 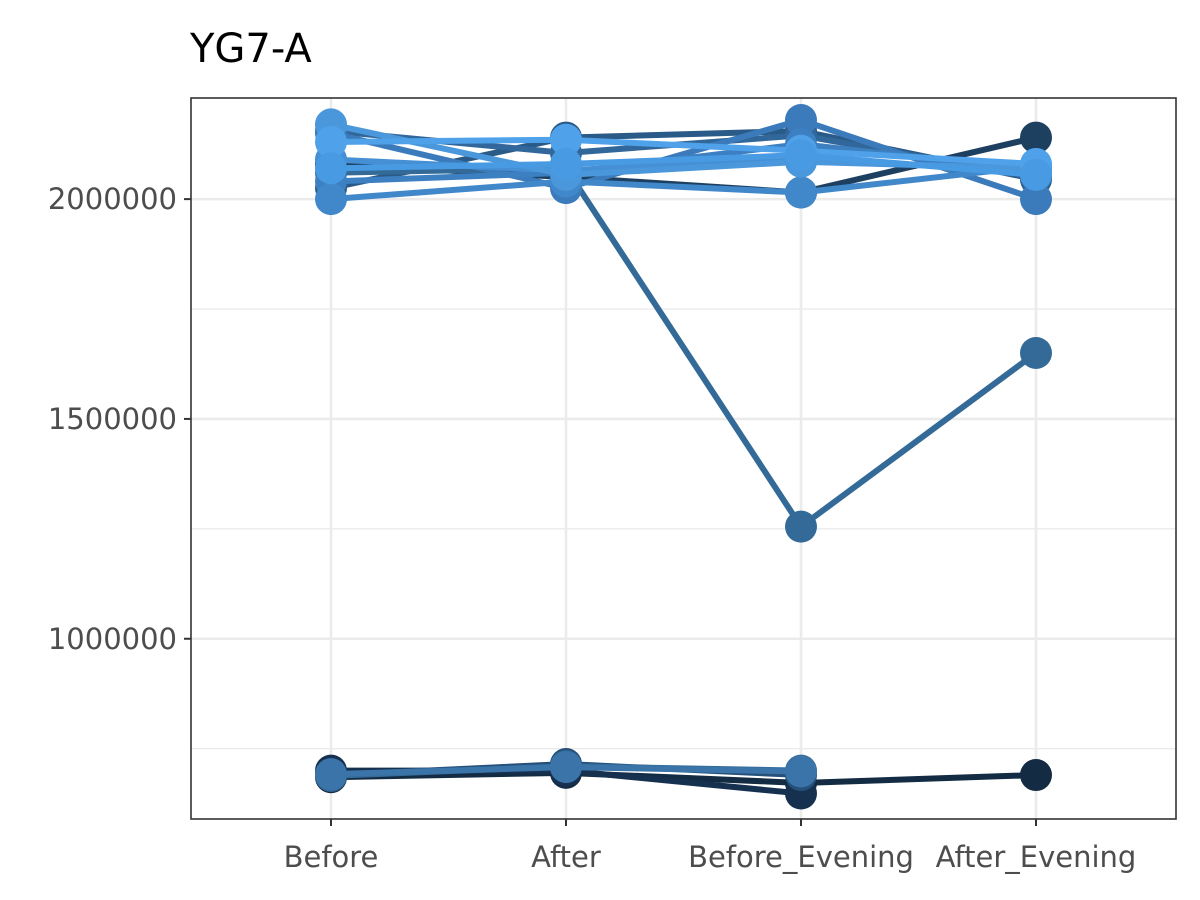 What do you see at coordinates (250, 49) in the screenshot?
I see `chart-title: YG7-A` at bounding box center [250, 49].